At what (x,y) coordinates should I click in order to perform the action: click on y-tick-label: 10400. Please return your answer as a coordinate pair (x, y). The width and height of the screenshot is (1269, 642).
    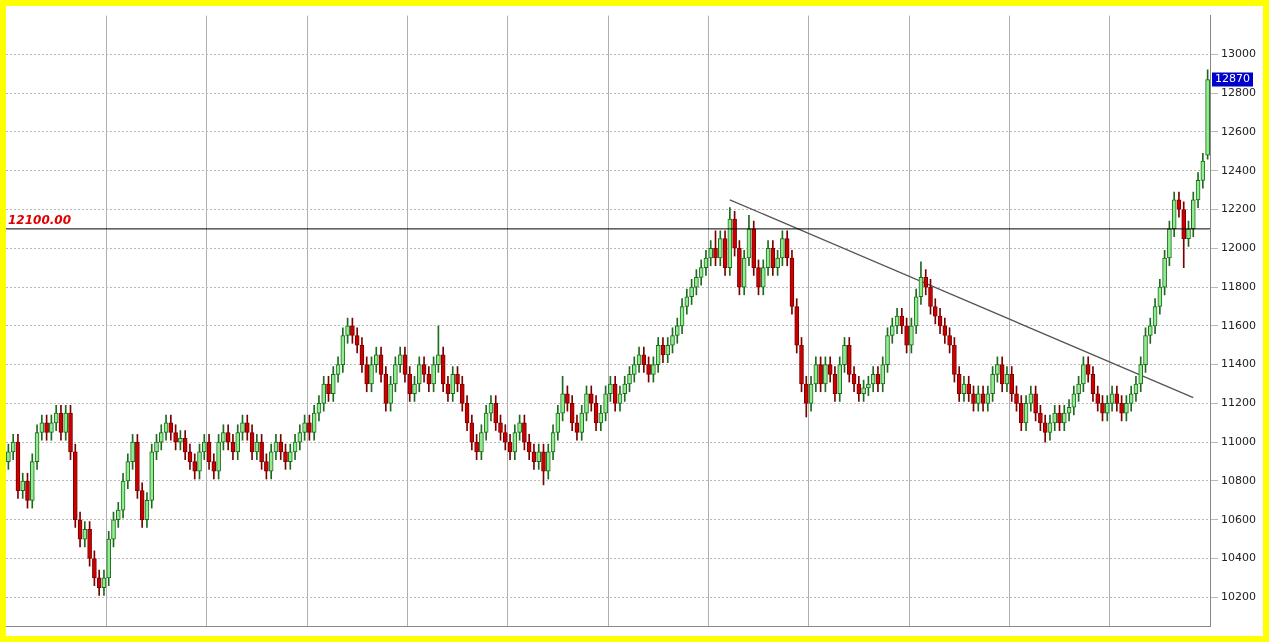
    Looking at the image, I should click on (1239, 558).